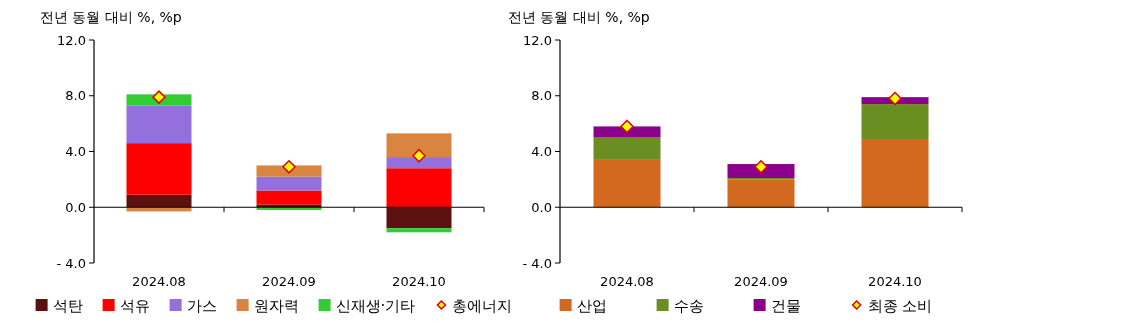 The image size is (1128, 331). What do you see at coordinates (134, 306) in the screenshot?
I see `legend-label: 석유` at bounding box center [134, 306].